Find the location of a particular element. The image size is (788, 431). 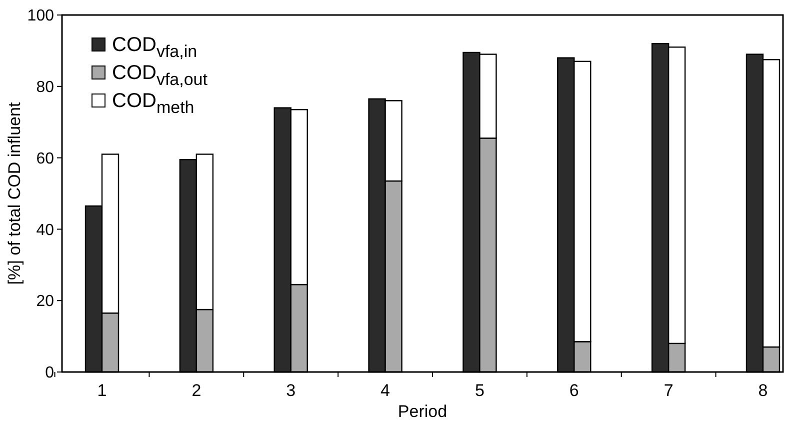

legend-label: COD$_{vfa,in}$ is located at coordinates (155, 47).